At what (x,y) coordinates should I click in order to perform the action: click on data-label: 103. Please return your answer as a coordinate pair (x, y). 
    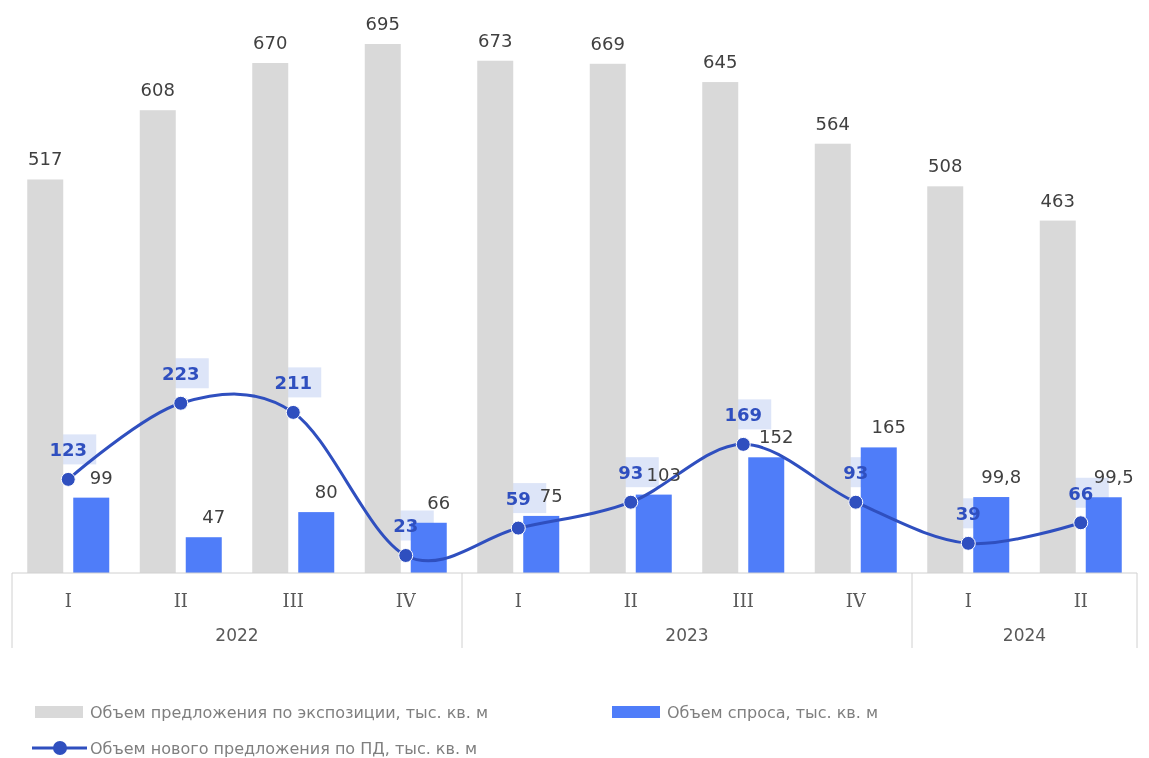
    Looking at the image, I should click on (663, 474).